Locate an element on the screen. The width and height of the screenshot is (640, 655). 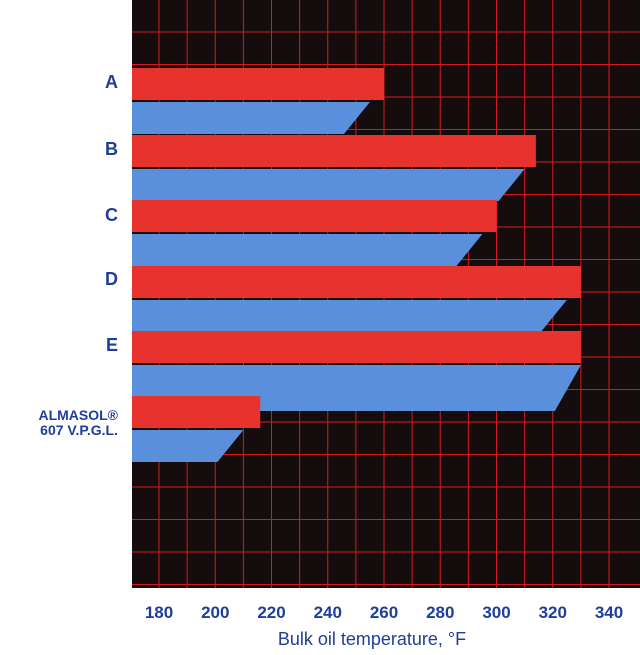
x-tick-label: 300 is located at coordinates (496, 612).